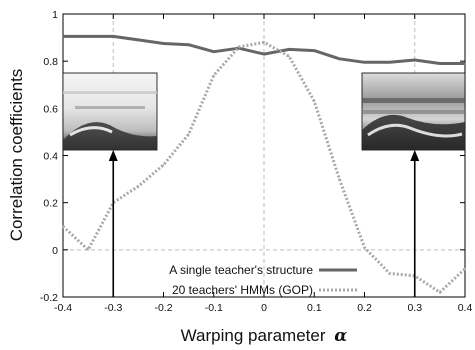 The image size is (475, 350). I want to click on y-tick-label: 0, so click(55, 251).